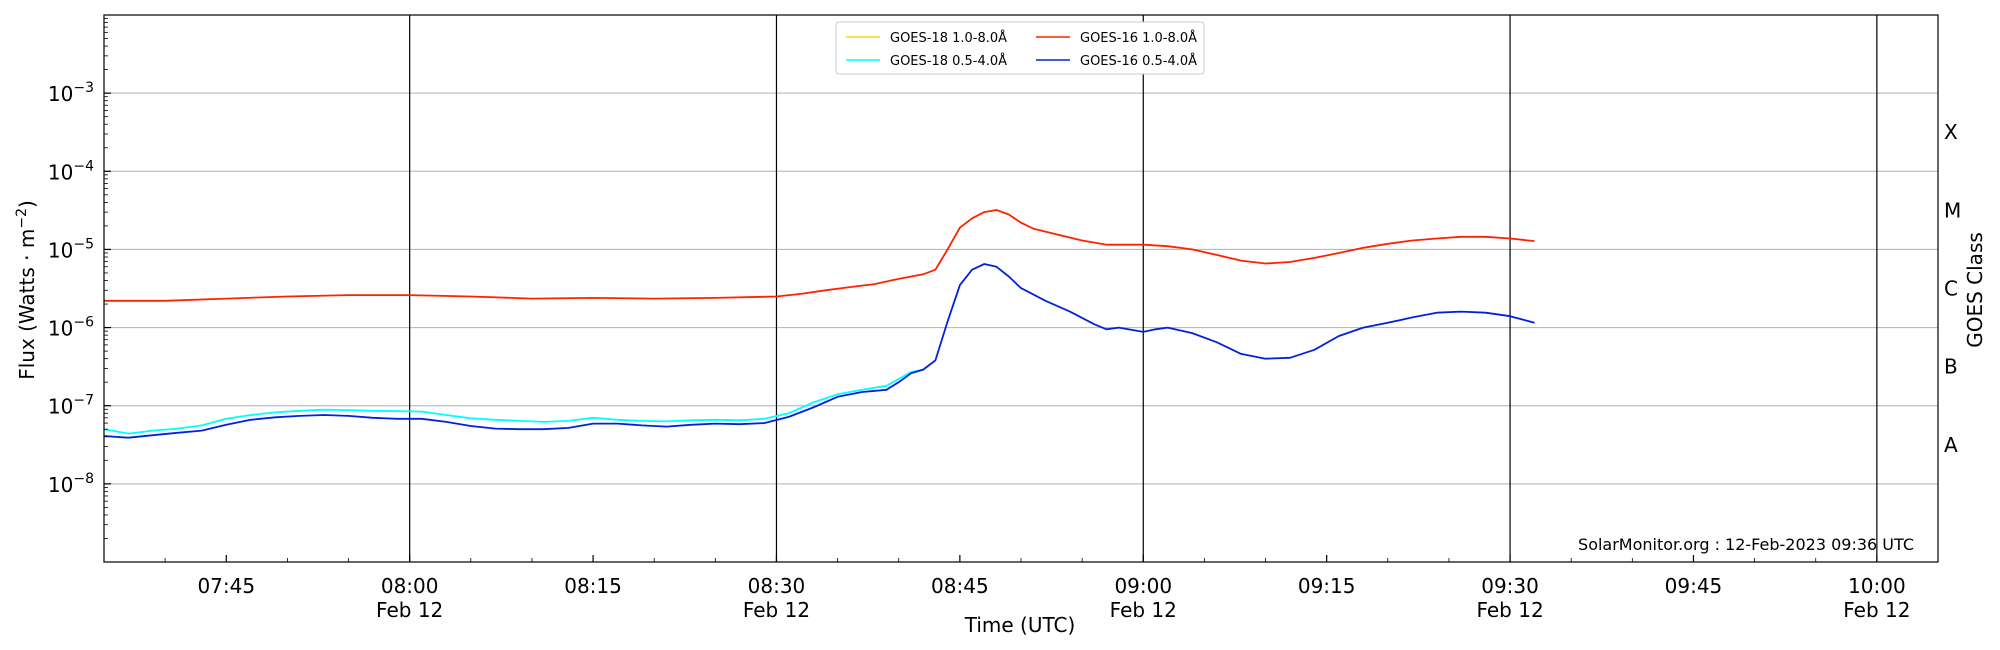 This screenshot has height=650, width=2000. Describe the element at coordinates (1975, 290) in the screenshot. I see `goes-class-axis-title: GOES Class` at that location.